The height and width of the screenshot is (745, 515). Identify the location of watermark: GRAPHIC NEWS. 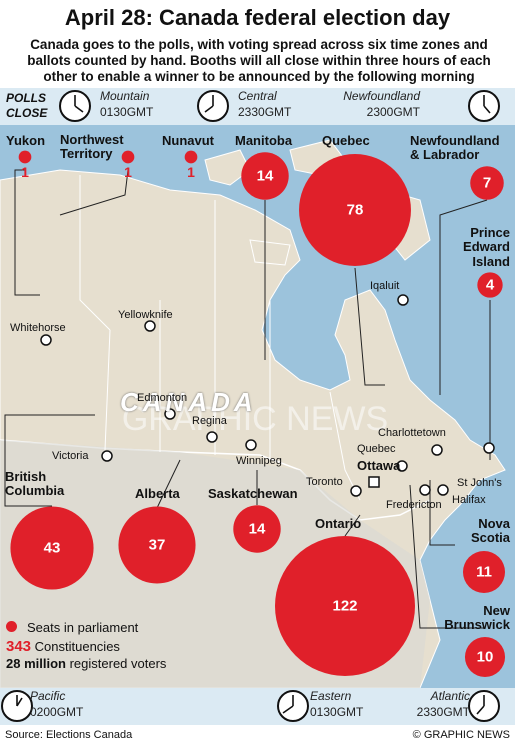
(255, 419).